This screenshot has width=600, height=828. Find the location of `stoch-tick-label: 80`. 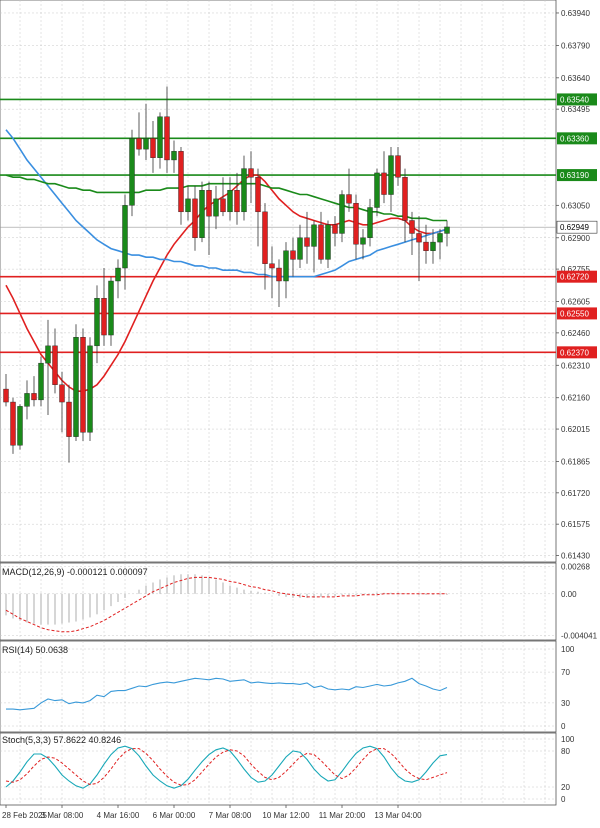

stoch-tick-label: 80 is located at coordinates (565, 751).